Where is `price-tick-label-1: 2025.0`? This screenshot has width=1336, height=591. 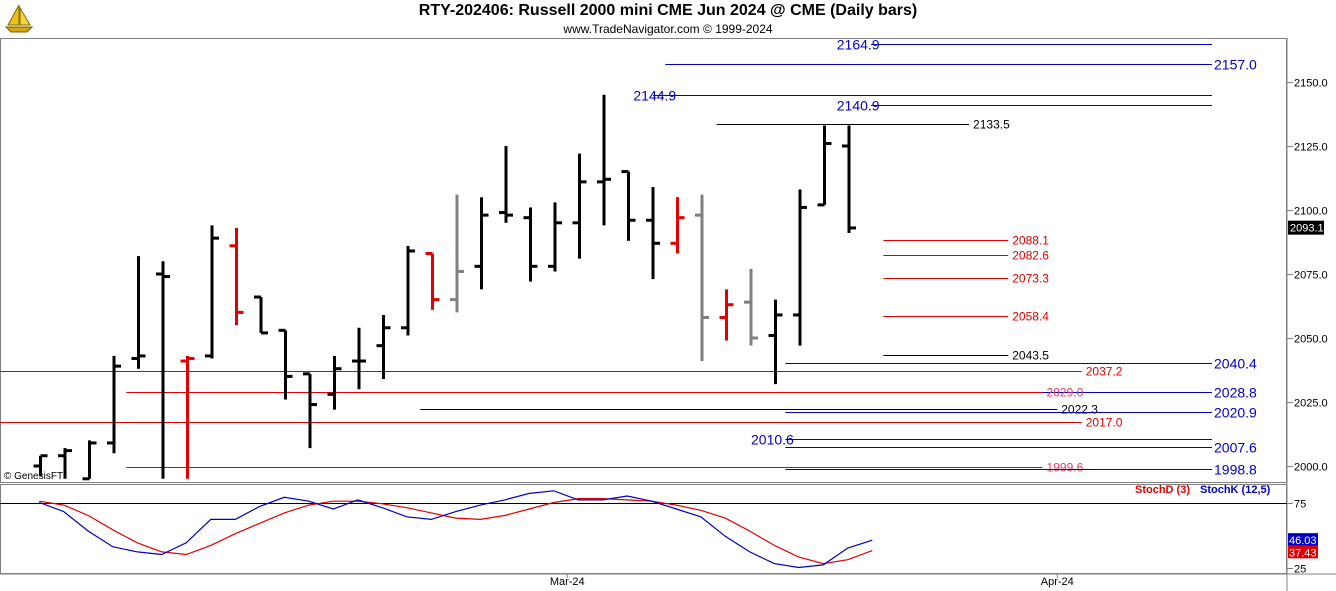 price-tick-label-1: 2025.0 is located at coordinates (1311, 404).